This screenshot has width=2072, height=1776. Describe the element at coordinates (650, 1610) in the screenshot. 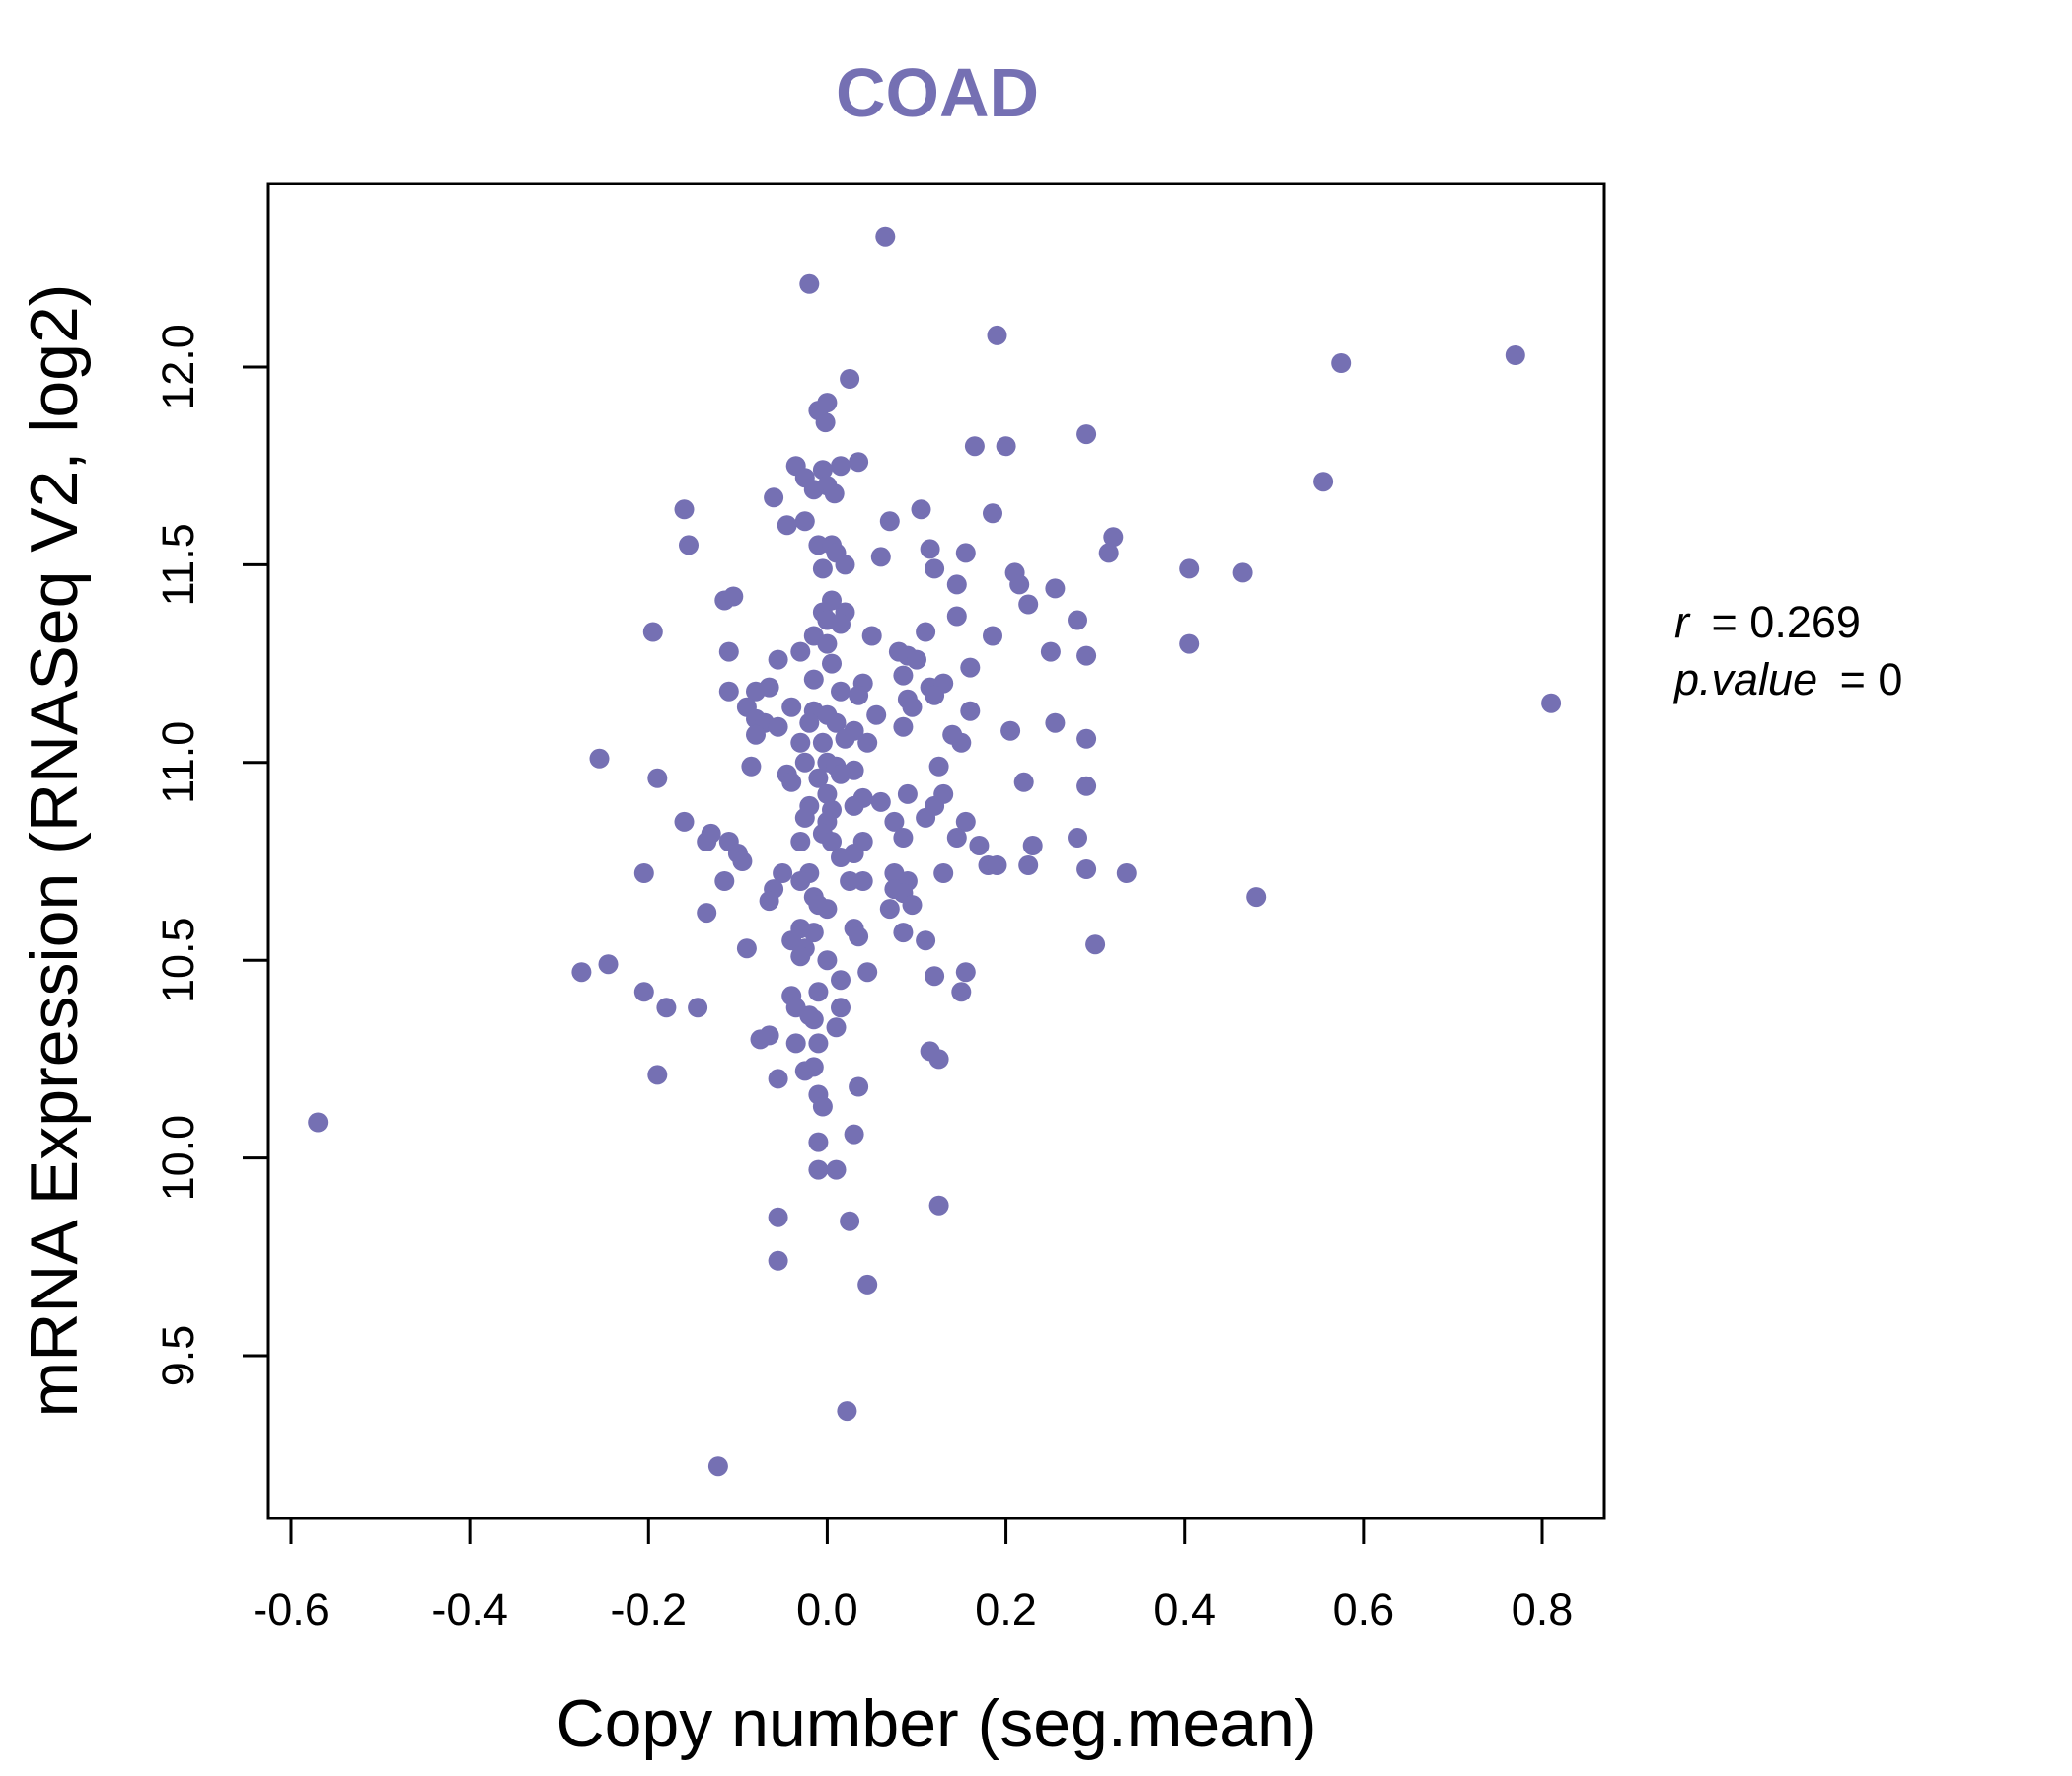

I see `x-tick-label: -0.2` at that location.